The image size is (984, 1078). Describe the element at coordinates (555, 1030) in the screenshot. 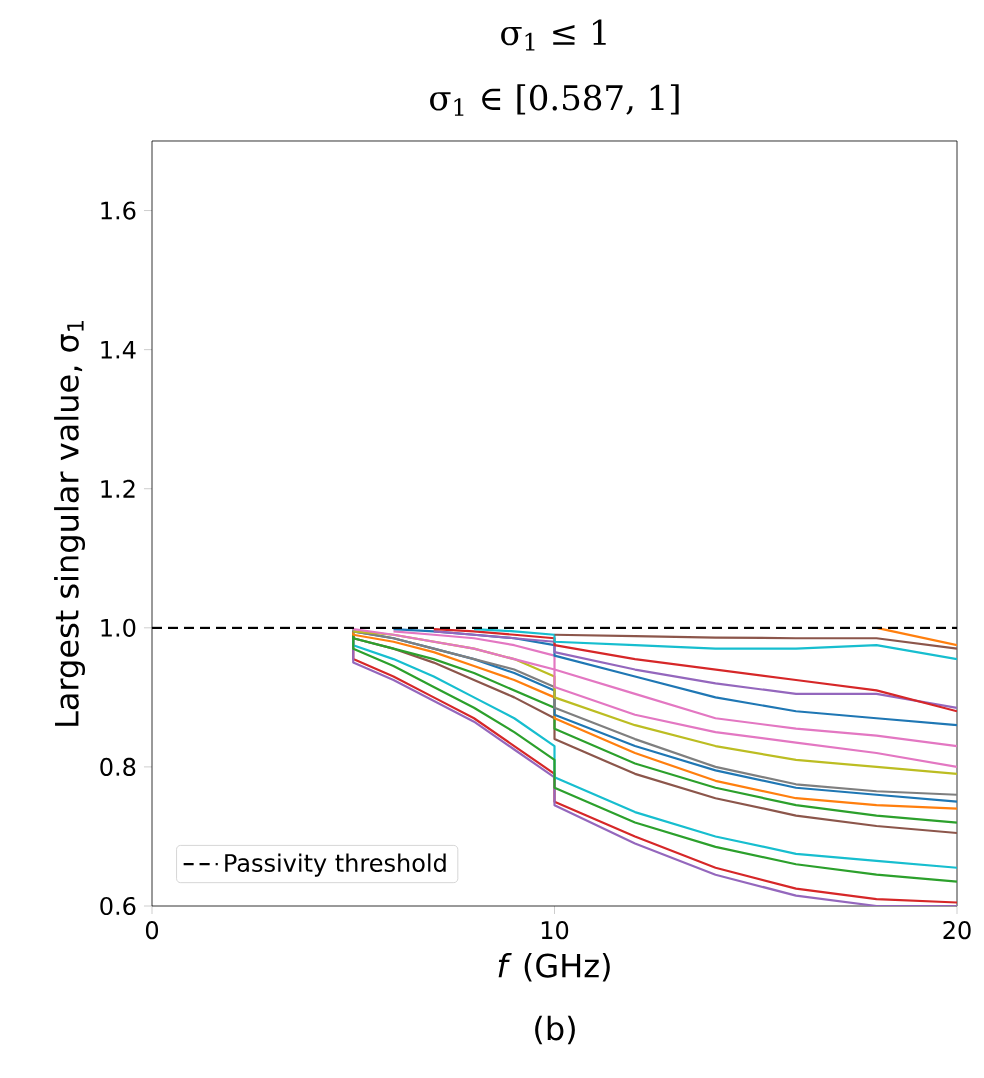

I see `text: (b)` at that location.